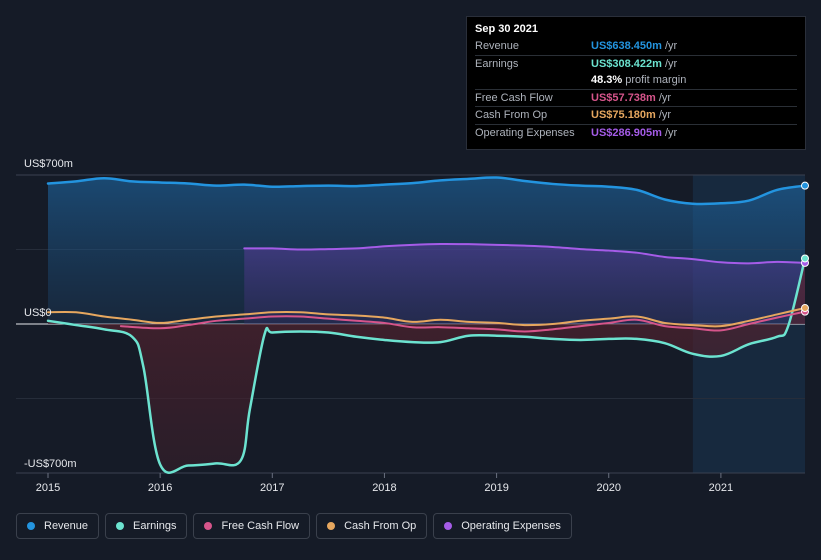  I want to click on legend-item-revenue: Revenue, so click(58, 526).